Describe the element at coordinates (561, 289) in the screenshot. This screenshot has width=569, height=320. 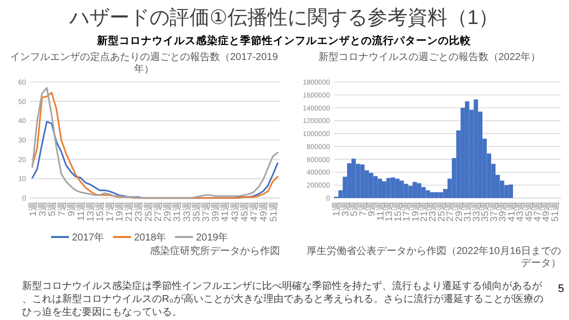
I see `text: 5` at that location.